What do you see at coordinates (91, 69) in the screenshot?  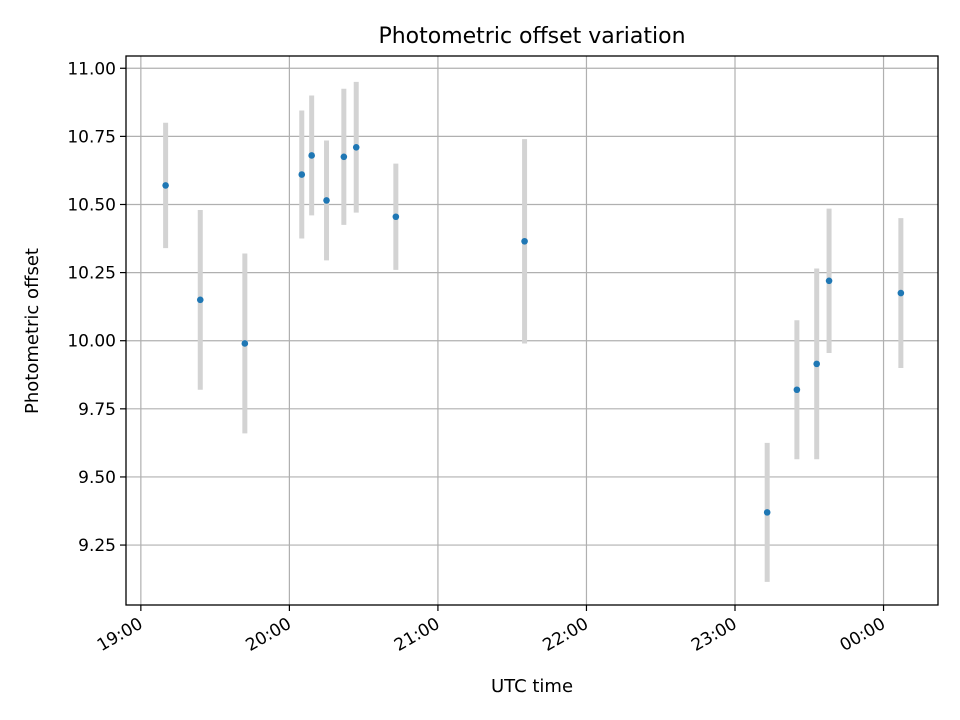 I see `y-tick-label: 11.00` at bounding box center [91, 69].